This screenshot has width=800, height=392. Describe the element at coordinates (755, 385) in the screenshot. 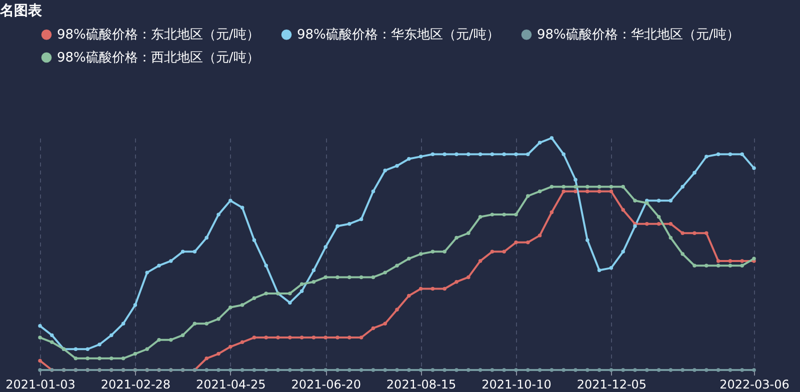

I see `x-tick-label: 2022-03-06` at that location.